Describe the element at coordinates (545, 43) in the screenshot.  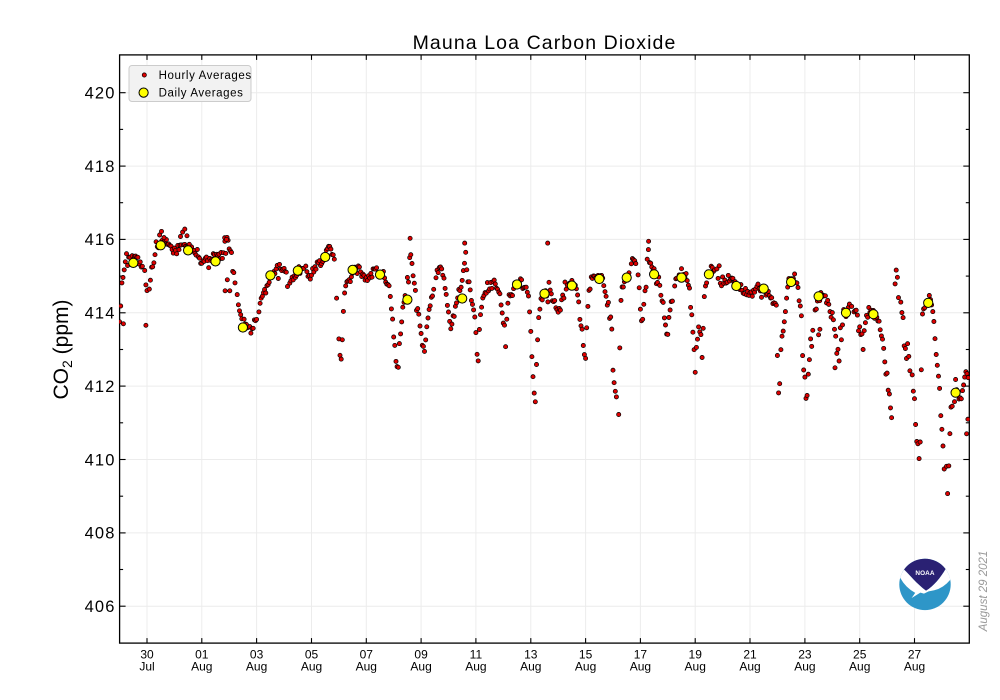
I see `svg-text: Mauna Loa Carbon Dioxide` at that location.